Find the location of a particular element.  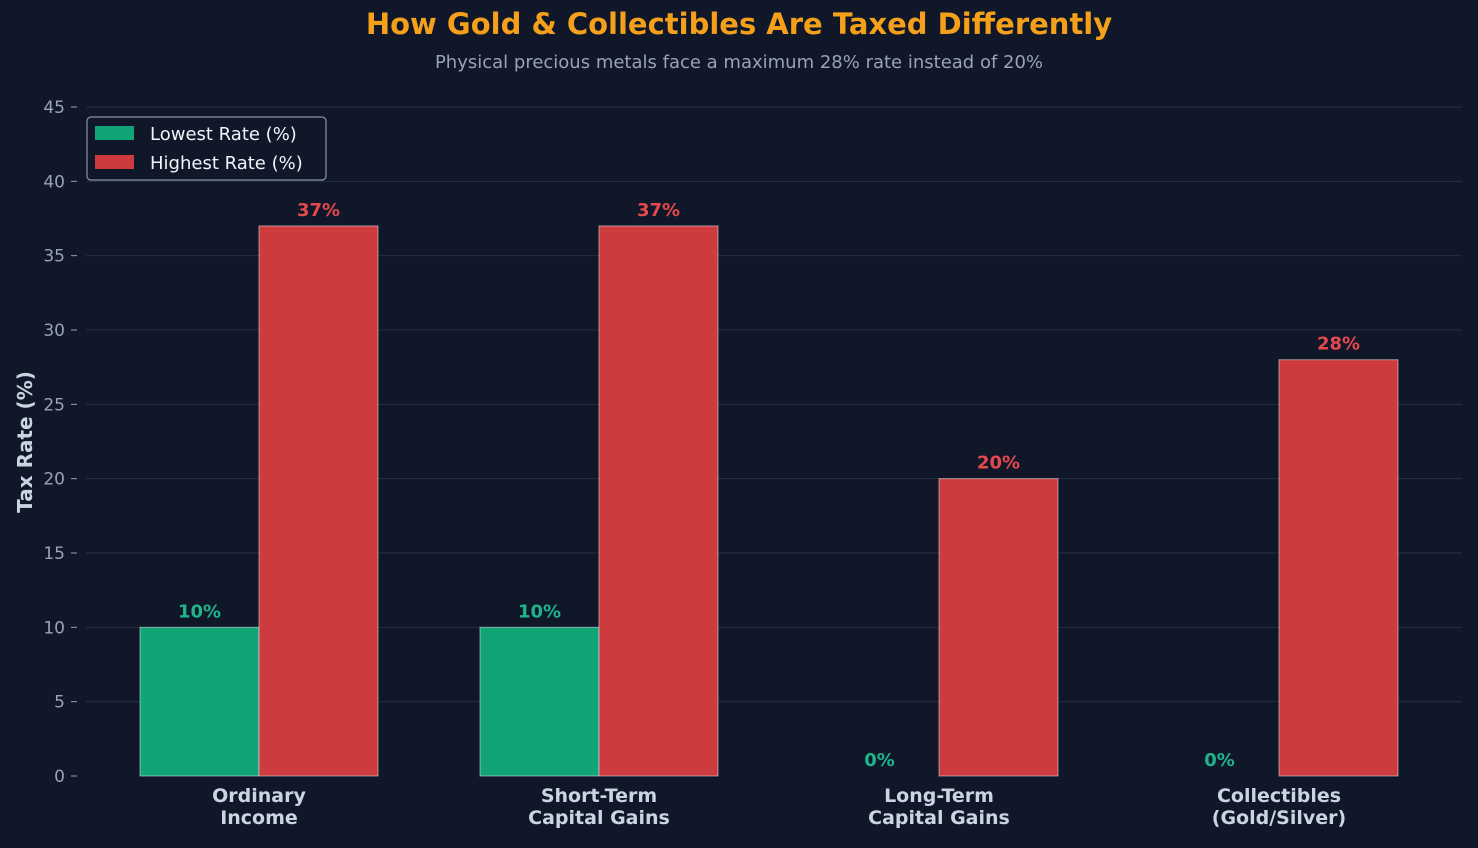

data-label-highest: 20% is located at coordinates (998, 463).